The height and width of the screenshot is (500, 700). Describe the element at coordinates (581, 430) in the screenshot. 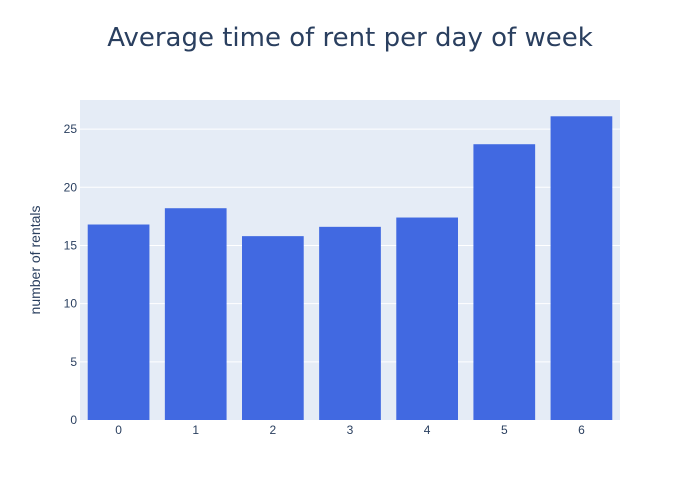

I see `x-tick-label: 6` at that location.